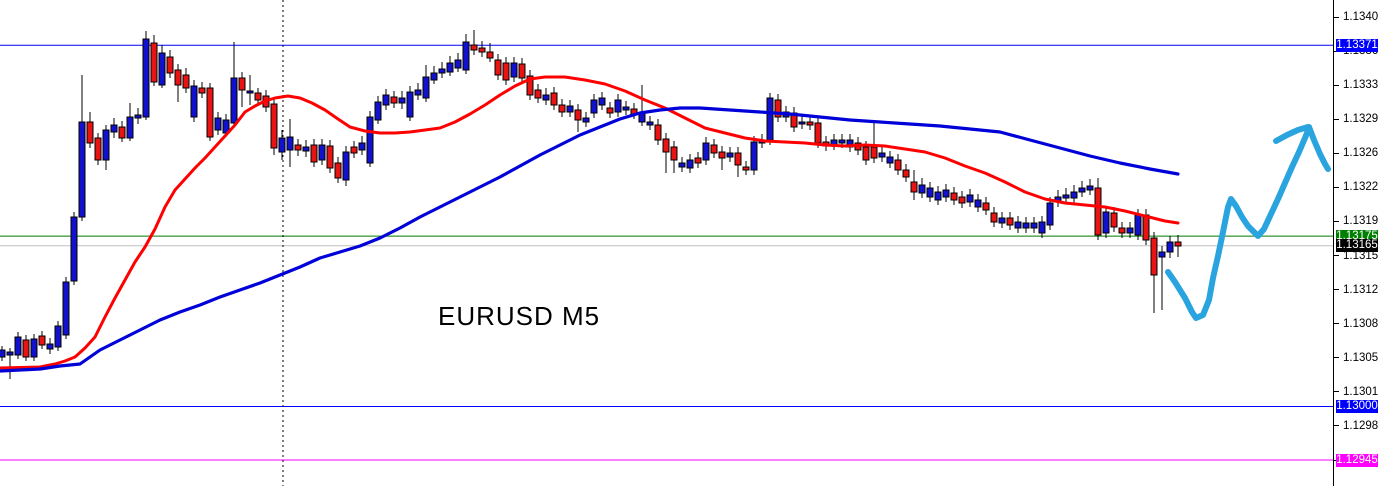 The height and width of the screenshot is (486, 1378). Describe the element at coordinates (519, 316) in the screenshot. I see `symbol-timeframe-label: EURUSD M5` at that location.